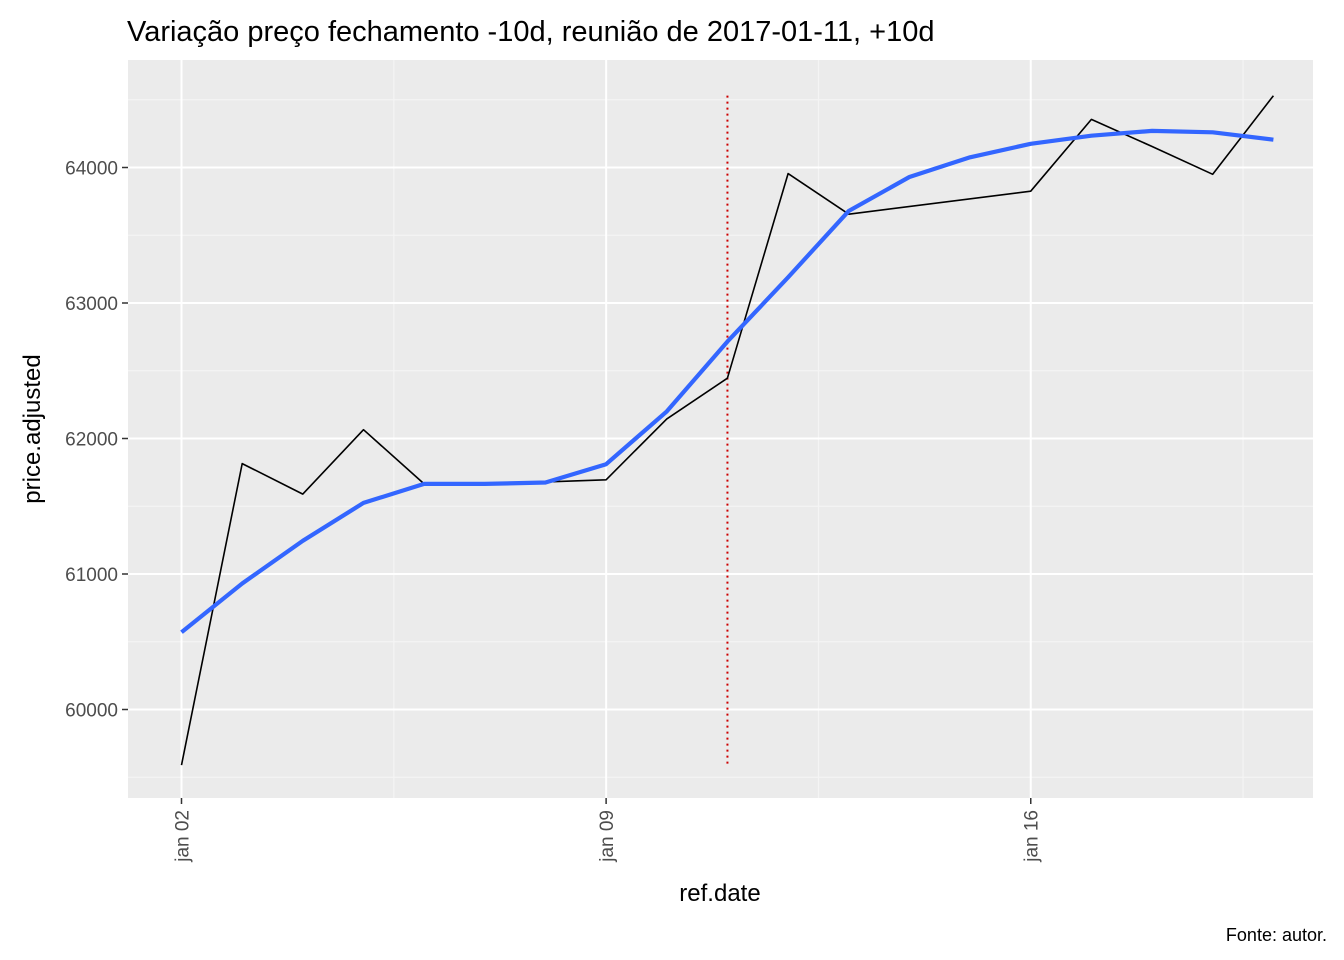  Describe the element at coordinates (1032, 836) in the screenshot. I see `x-tick-label: jan 16` at that location.